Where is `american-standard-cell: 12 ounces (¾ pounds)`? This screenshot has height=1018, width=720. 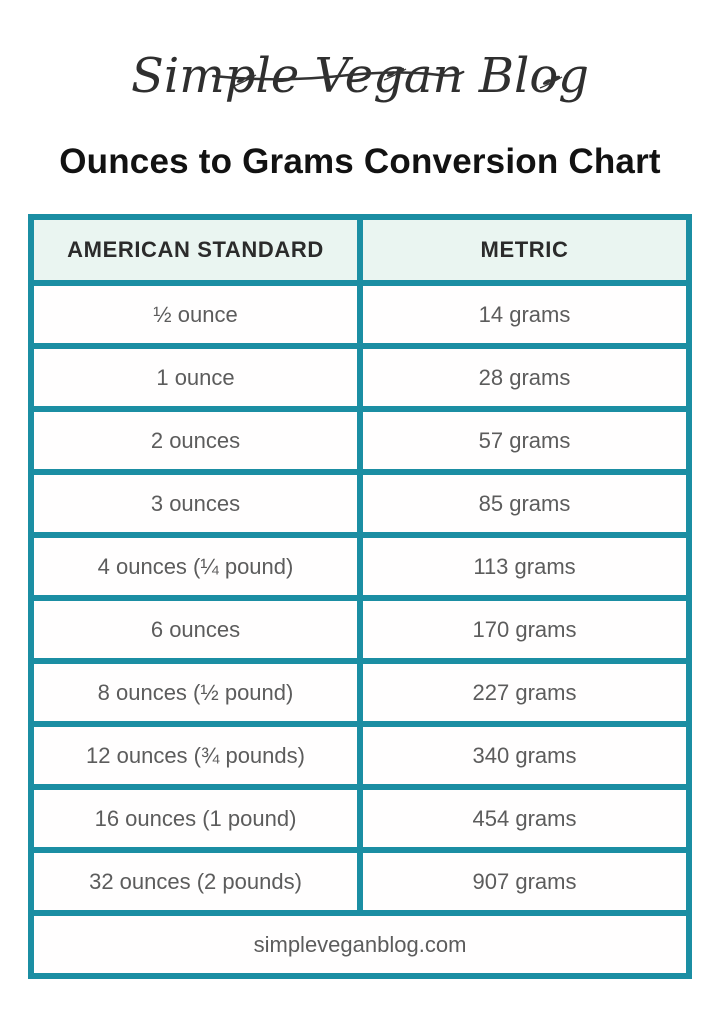 american-standard-cell: 12 ounces (¾ pounds) is located at coordinates (195, 755).